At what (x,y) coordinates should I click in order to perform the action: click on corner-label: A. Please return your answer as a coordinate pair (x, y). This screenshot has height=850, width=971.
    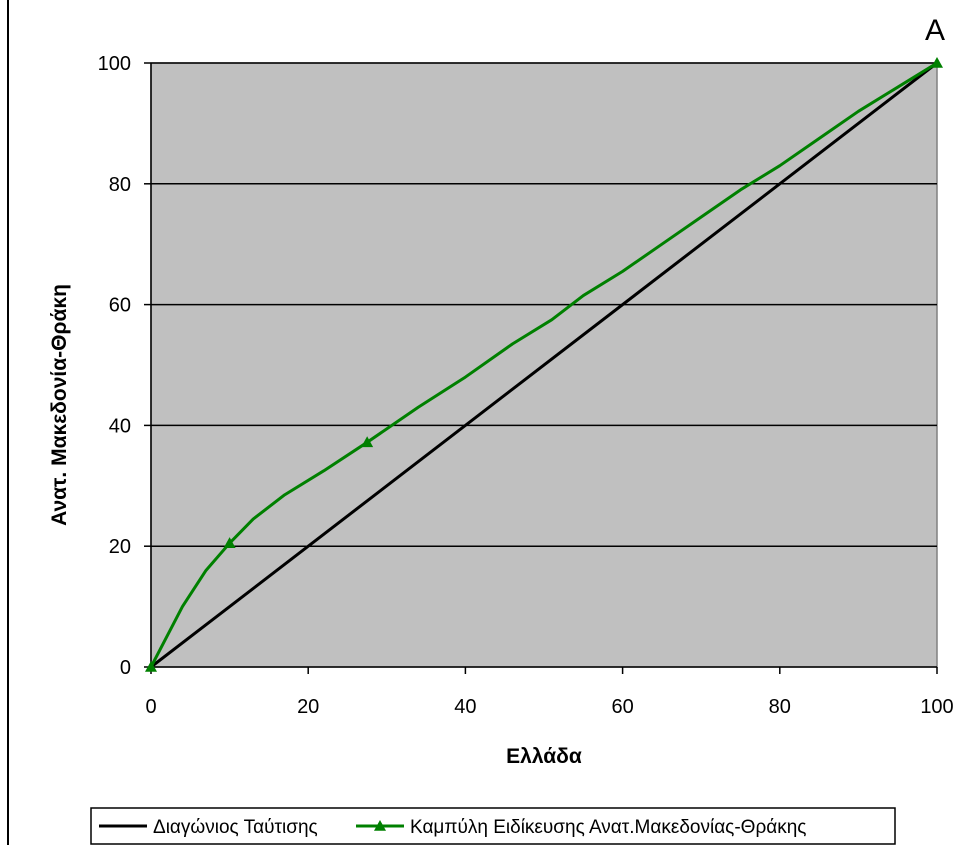
    Looking at the image, I should click on (935, 30).